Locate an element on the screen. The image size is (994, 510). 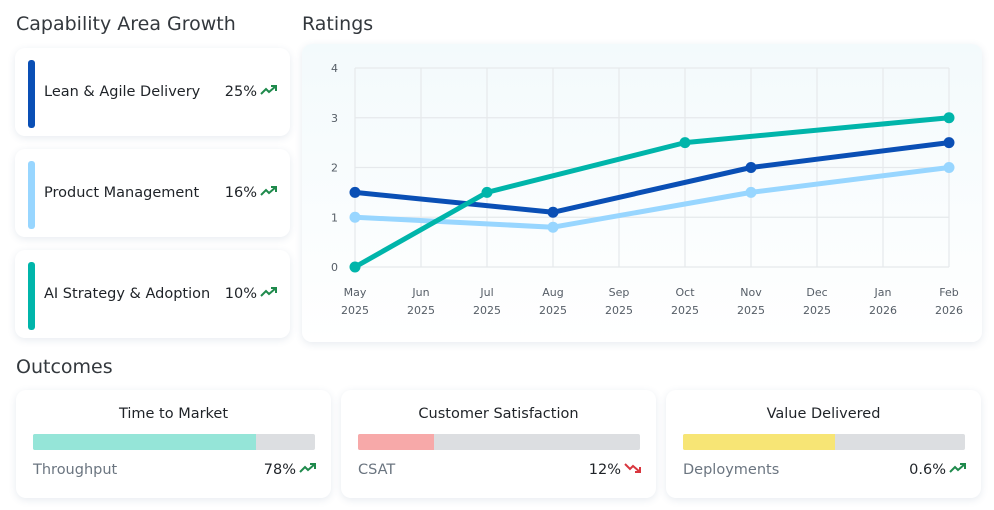
outcome-card: Customer Satisfaction CSAT 12% is located at coordinates (498, 444).